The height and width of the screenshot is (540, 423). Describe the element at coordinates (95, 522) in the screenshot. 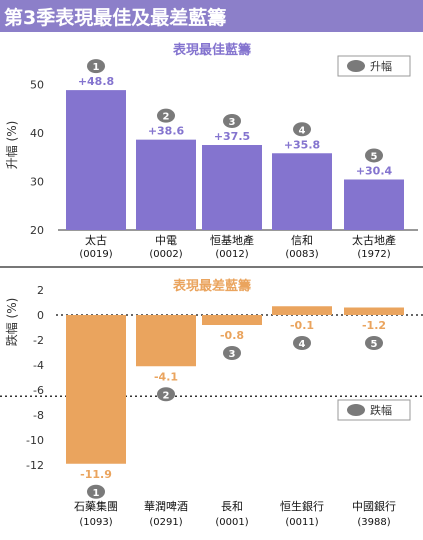

I see `category-code-0: (1093)` at that location.